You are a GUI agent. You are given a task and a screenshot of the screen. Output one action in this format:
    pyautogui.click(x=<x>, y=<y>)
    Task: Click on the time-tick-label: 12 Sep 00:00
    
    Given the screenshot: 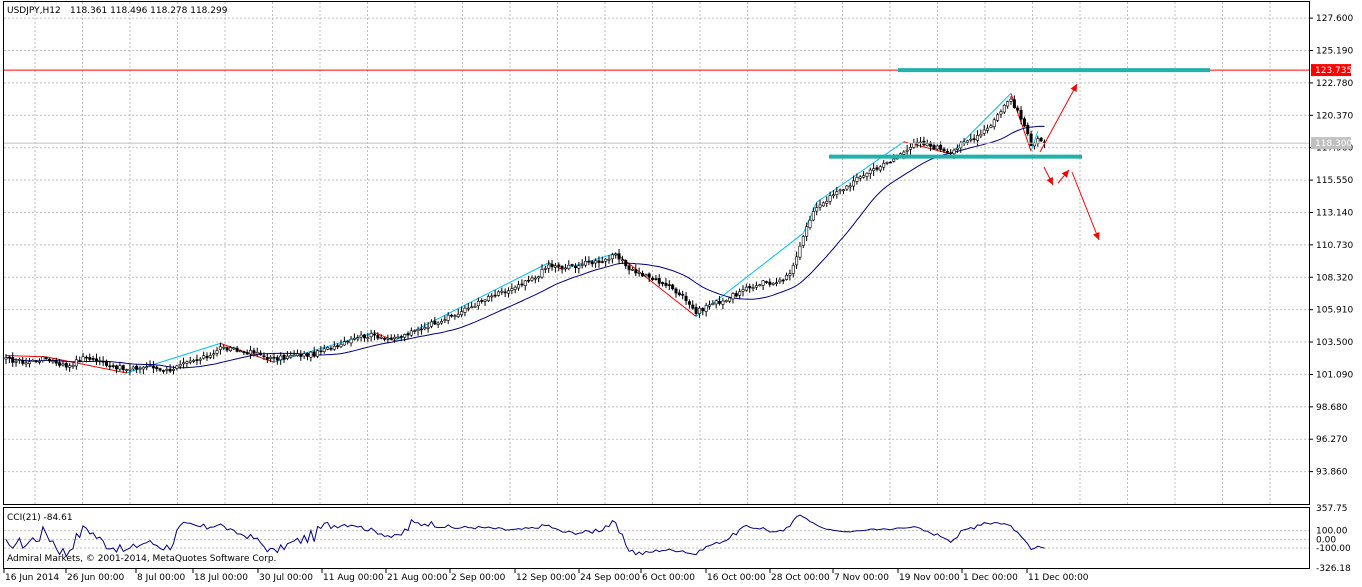 What is the action you would take?
    pyautogui.click(x=546, y=578)
    